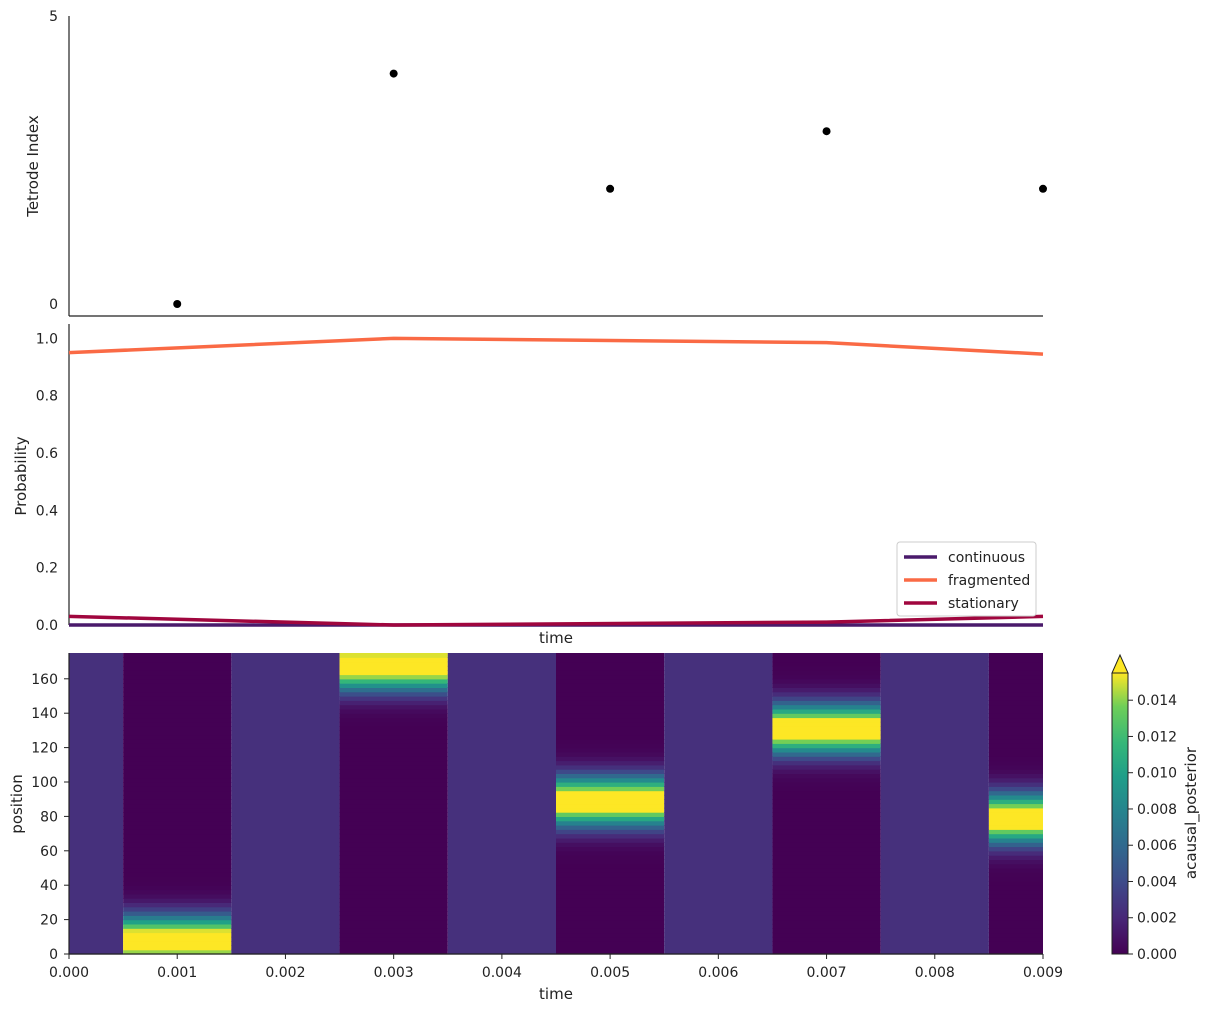 This screenshot has width=1209, height=1011. Describe the element at coordinates (53, 17) in the screenshot. I see `p1-ytick-label: 5` at that location.